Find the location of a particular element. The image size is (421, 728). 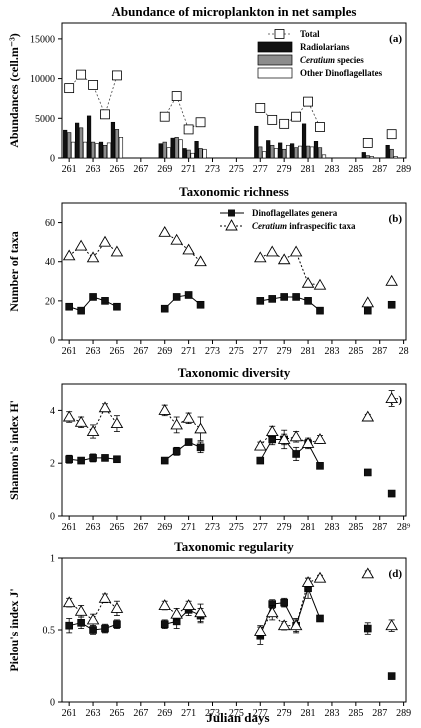

x-tick-label: 261 is located at coordinates (69, 713).